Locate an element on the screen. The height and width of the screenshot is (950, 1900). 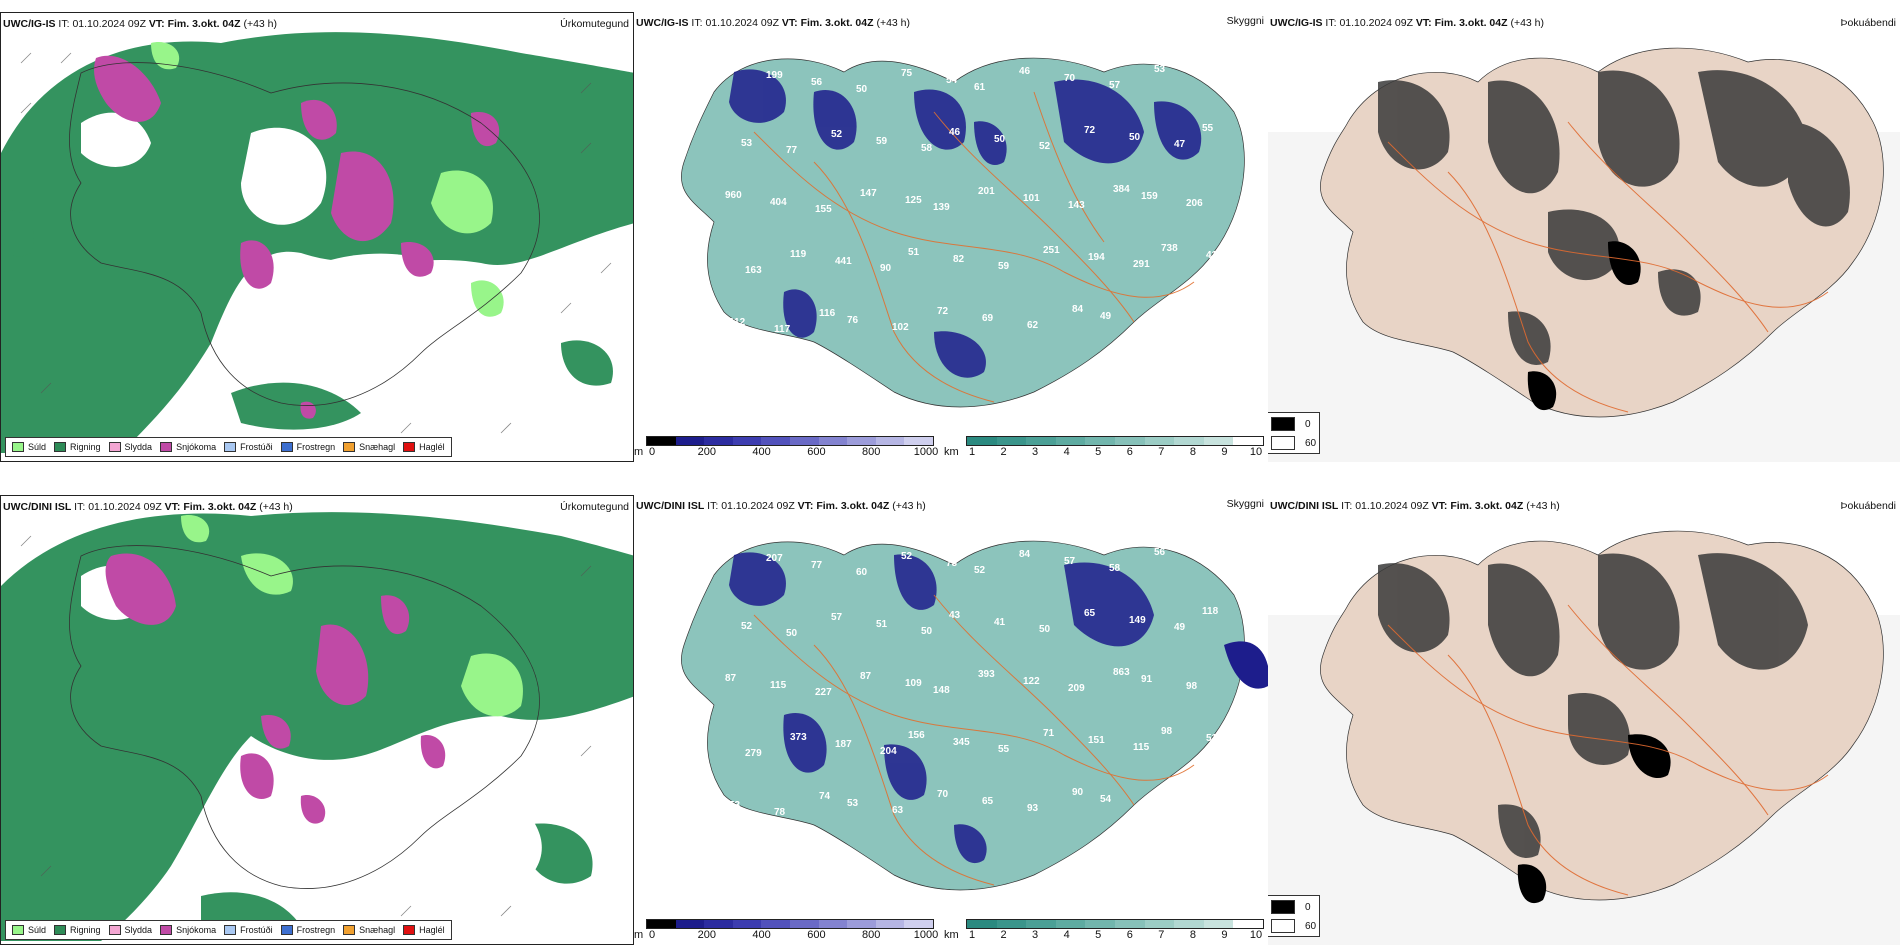
visibility-value-label: 98 is located at coordinates (1167, 731).